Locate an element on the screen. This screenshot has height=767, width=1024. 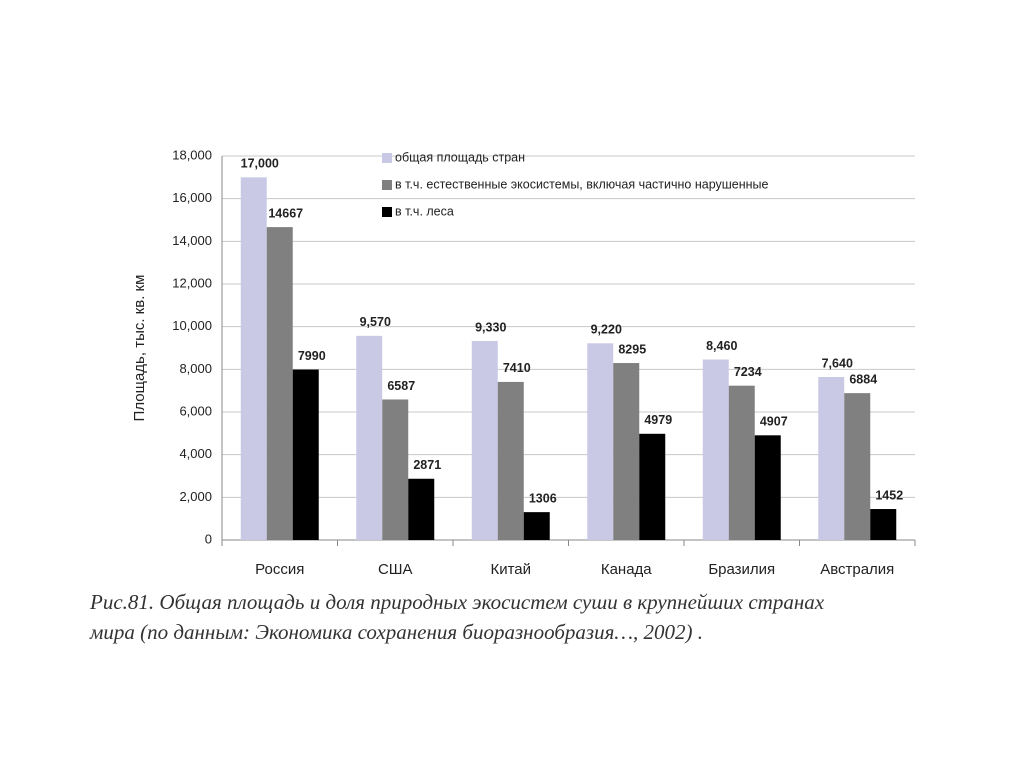
y-tick-label: 4,000 is located at coordinates (195, 453).